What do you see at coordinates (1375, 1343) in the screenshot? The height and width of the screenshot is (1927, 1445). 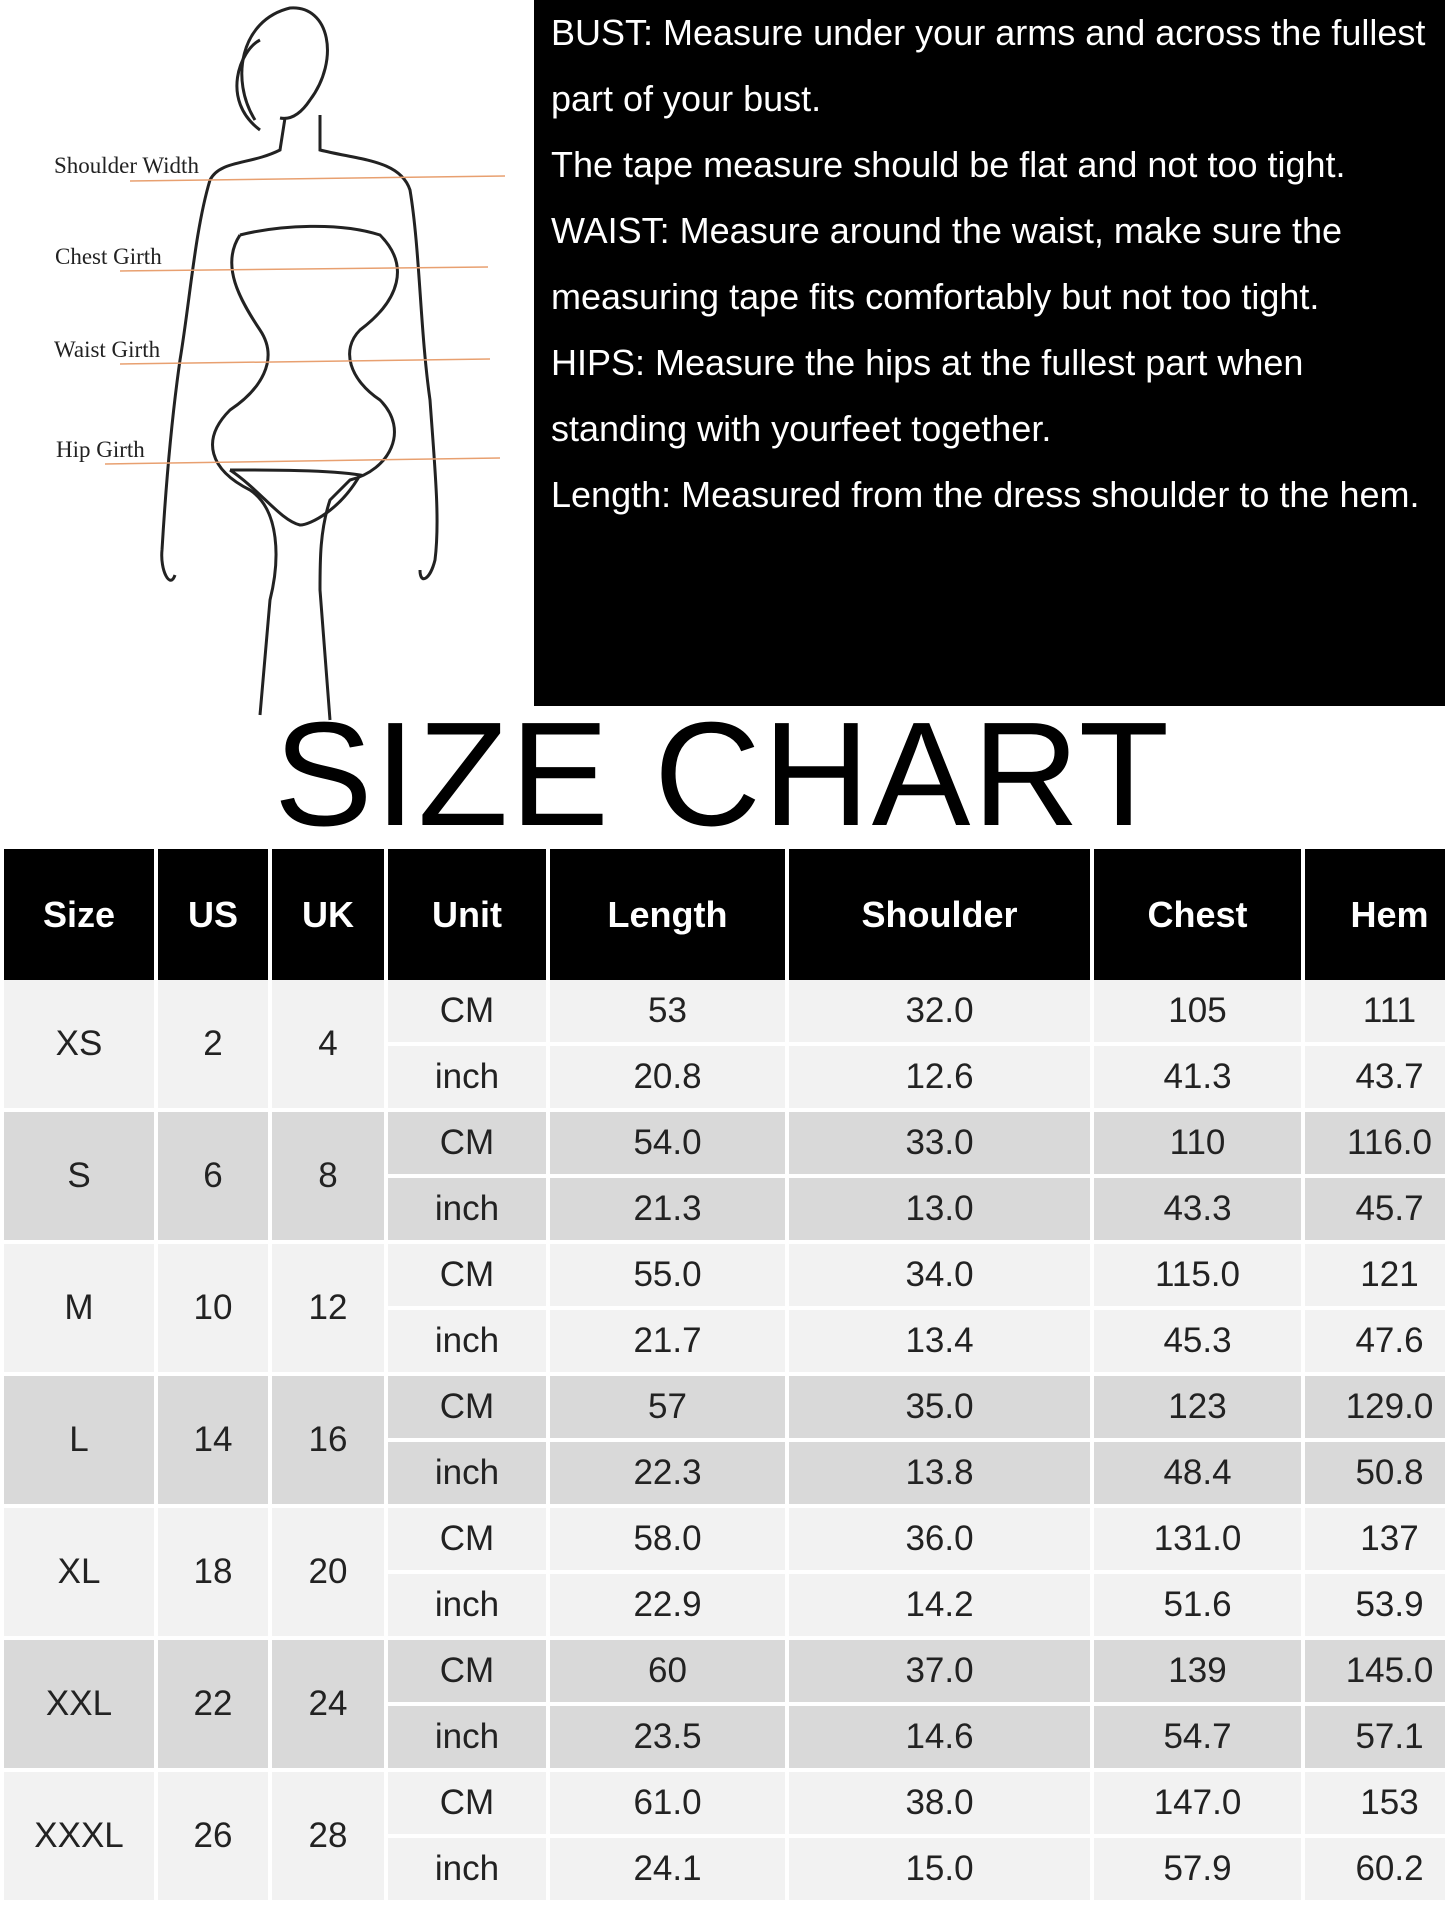 I see `cell-hem: 47.6` at bounding box center [1375, 1343].